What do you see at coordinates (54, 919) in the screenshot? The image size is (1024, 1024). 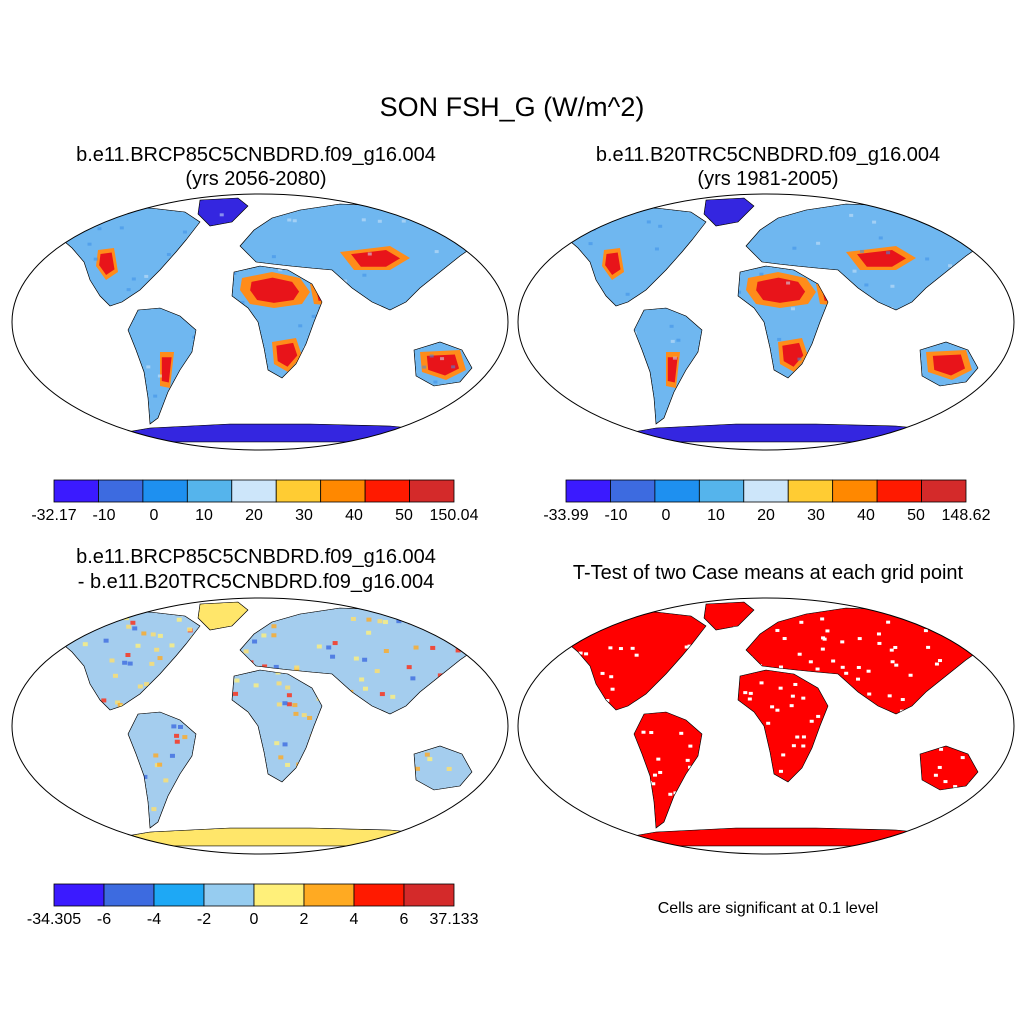 I see `colorbar-label: -34.305` at bounding box center [54, 919].